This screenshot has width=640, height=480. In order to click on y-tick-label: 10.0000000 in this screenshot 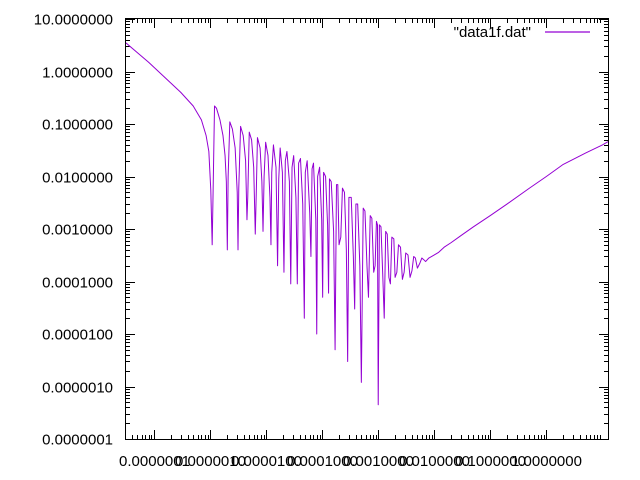, I will do `click(73, 20)`.